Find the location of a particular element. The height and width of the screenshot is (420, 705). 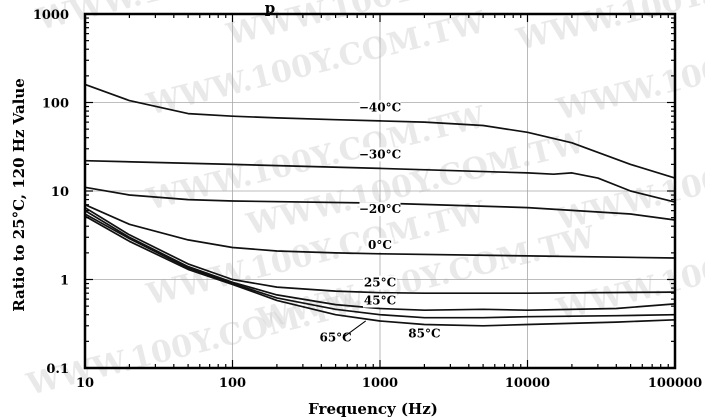

chart-title: p is located at coordinates (270, 8).